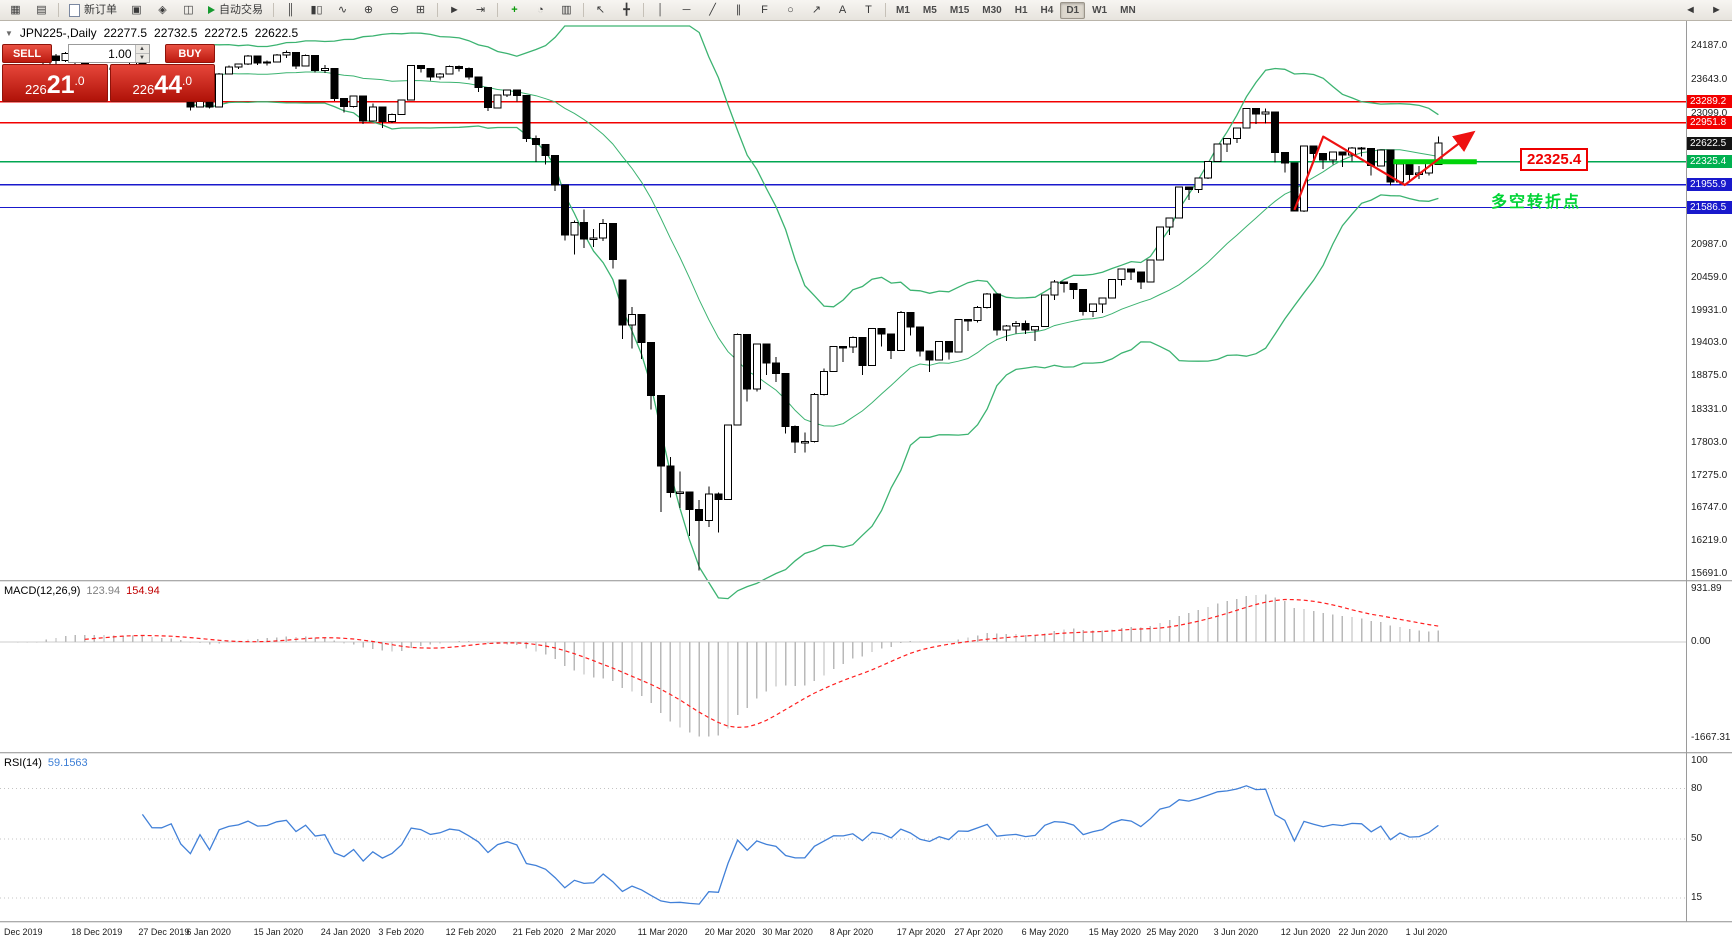  I want to click on macd-signal-value: 154.94, so click(143, 591).